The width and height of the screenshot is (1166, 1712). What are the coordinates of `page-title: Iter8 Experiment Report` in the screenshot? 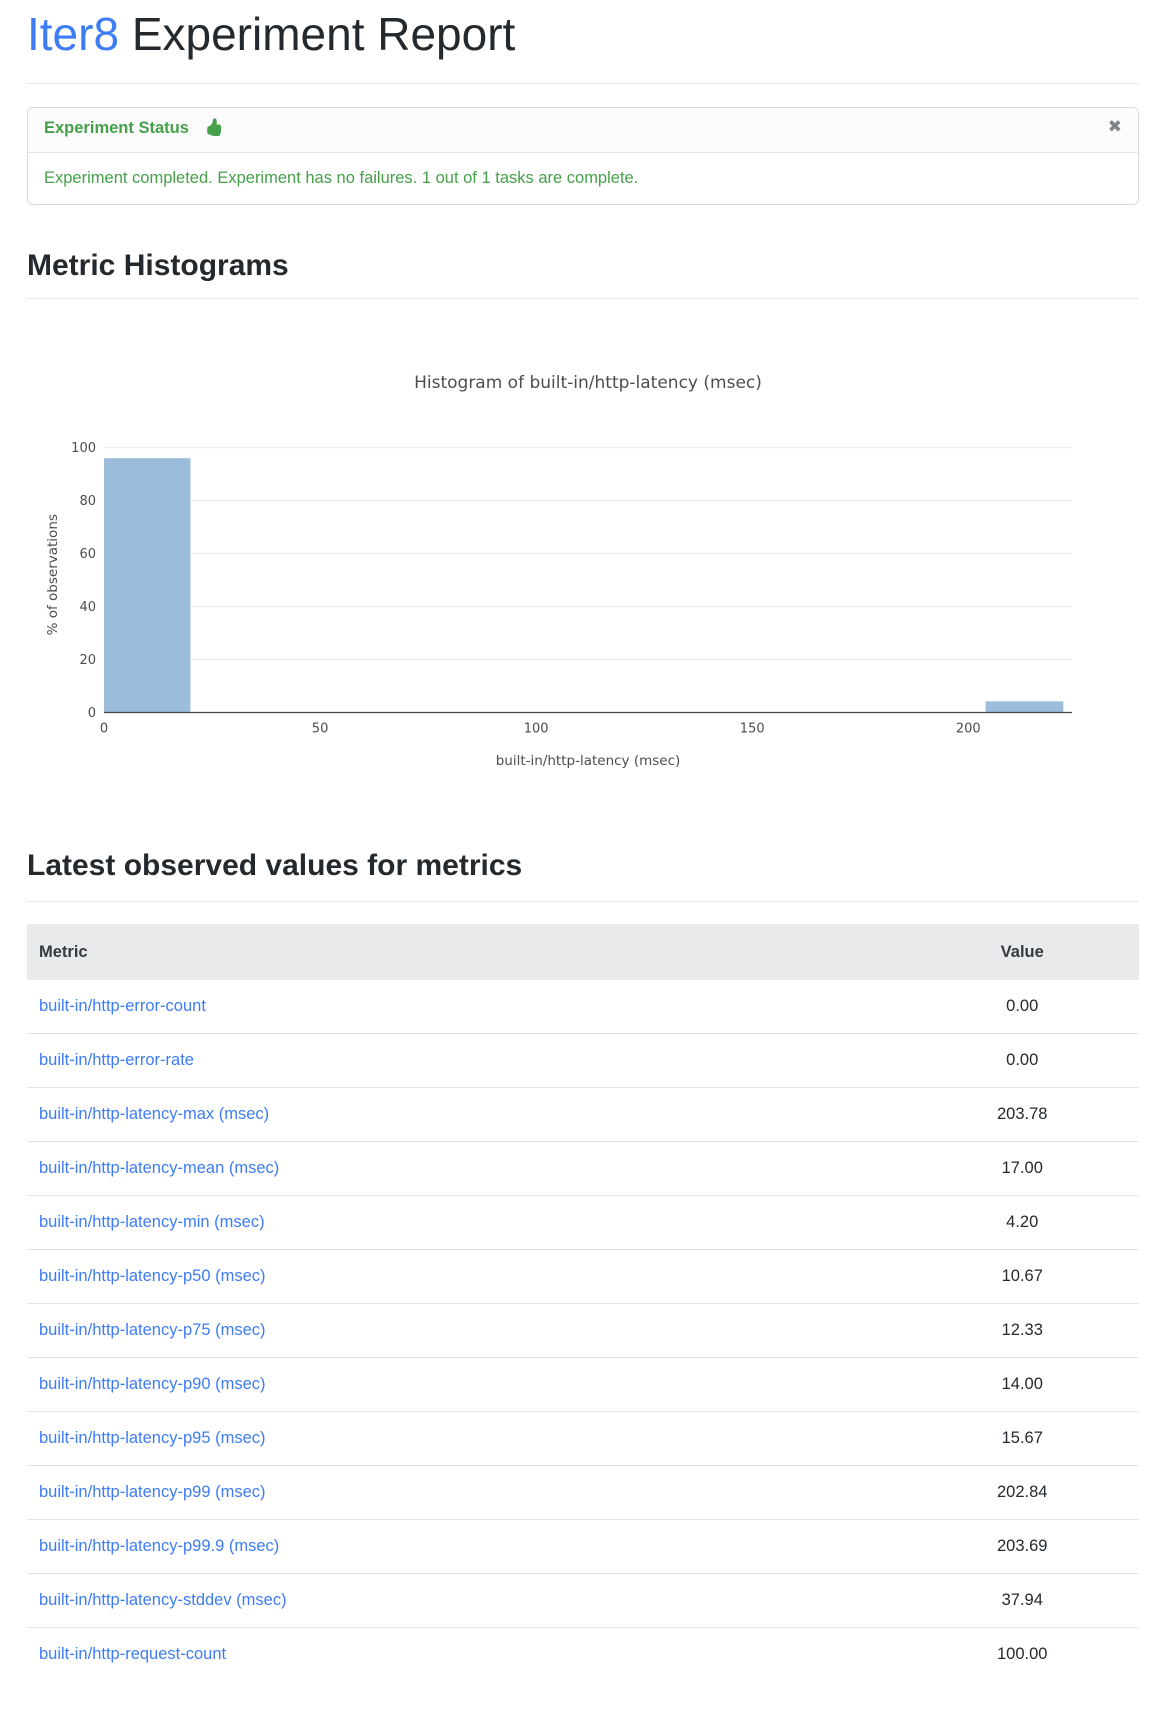 It's located at (583, 35).